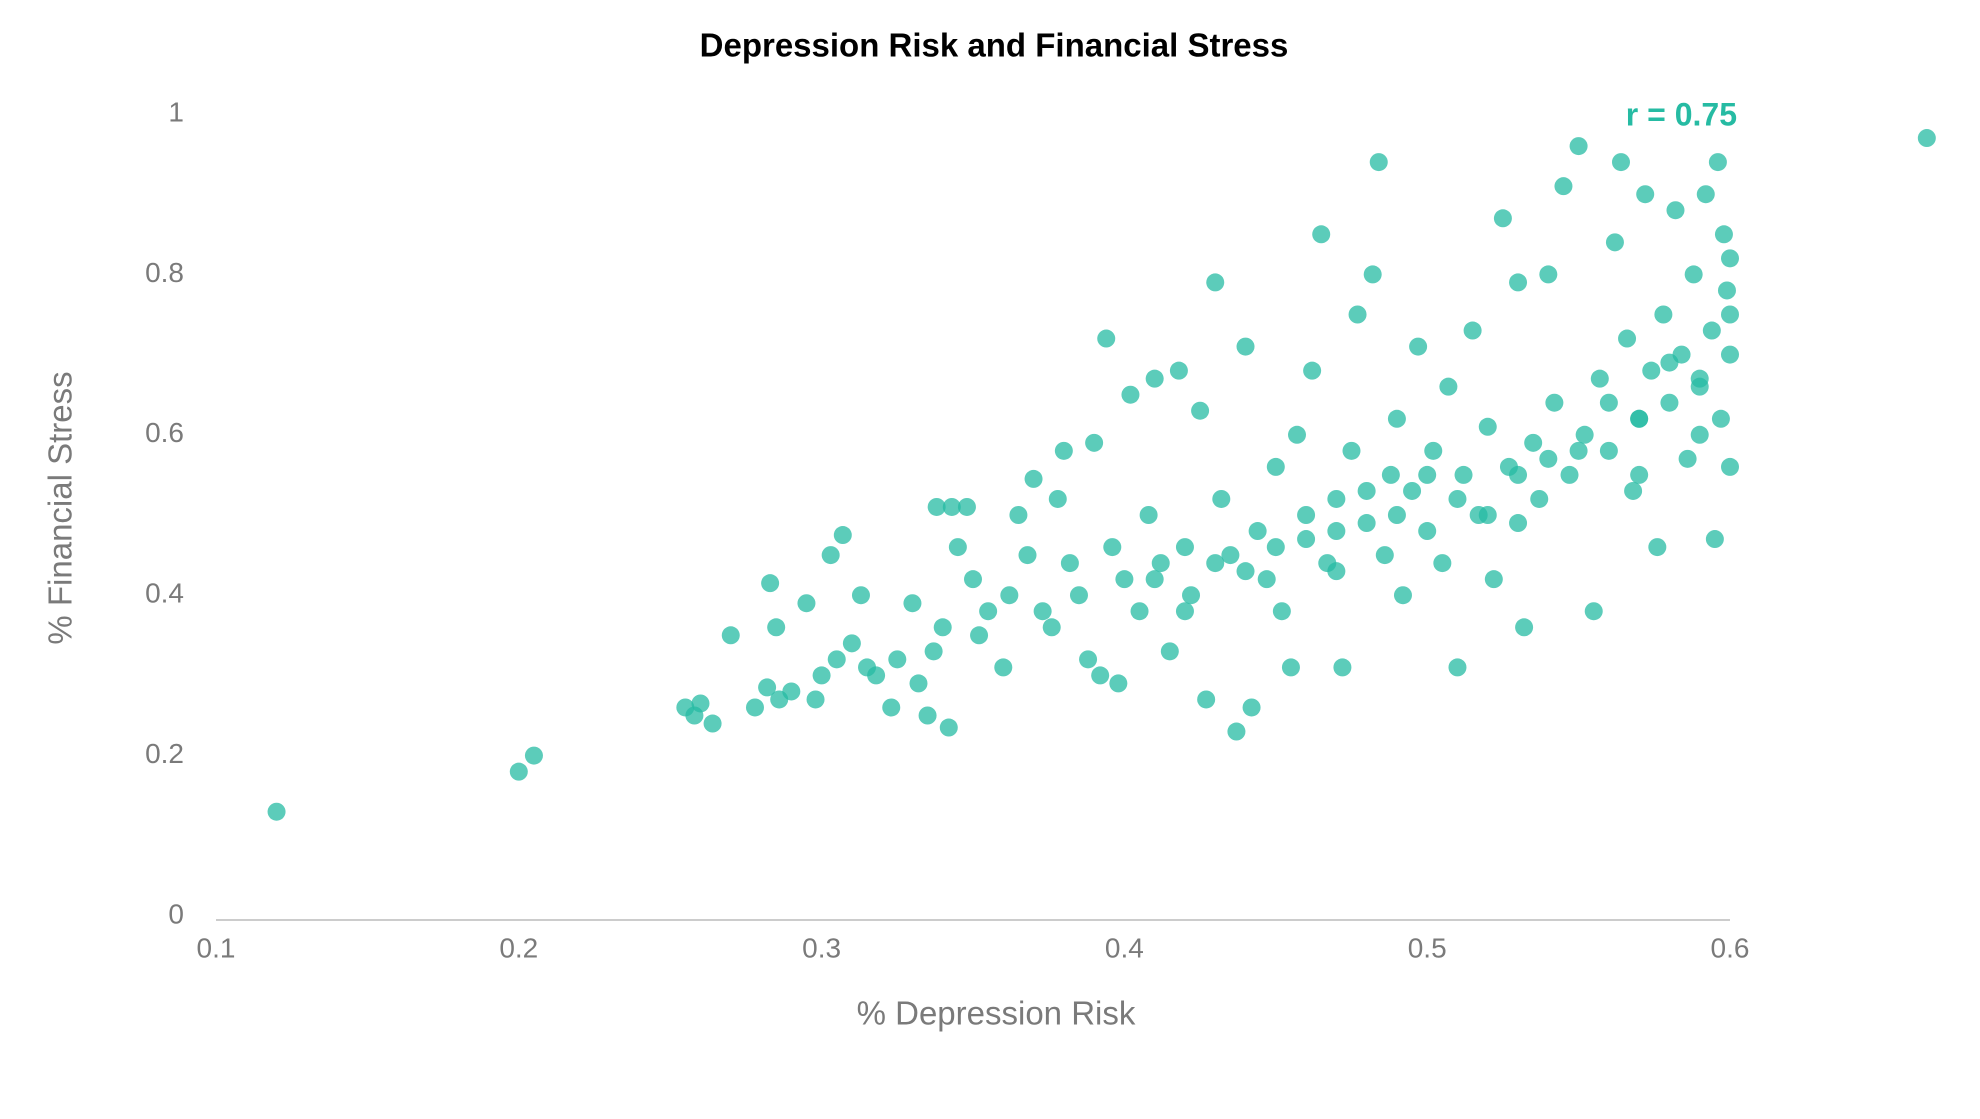  What do you see at coordinates (164, 272) in the screenshot?
I see `y-tick-label: 0.8` at bounding box center [164, 272].